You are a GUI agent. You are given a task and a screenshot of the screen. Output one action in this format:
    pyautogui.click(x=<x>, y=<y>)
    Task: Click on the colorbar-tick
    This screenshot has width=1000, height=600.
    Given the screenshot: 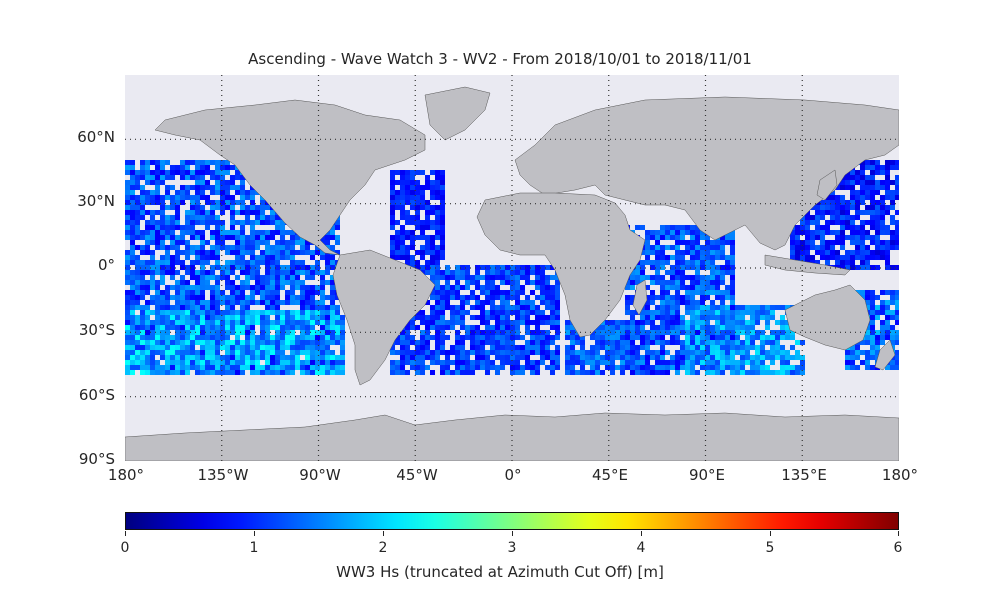 What is the action you would take?
    pyautogui.click(x=898, y=533)
    